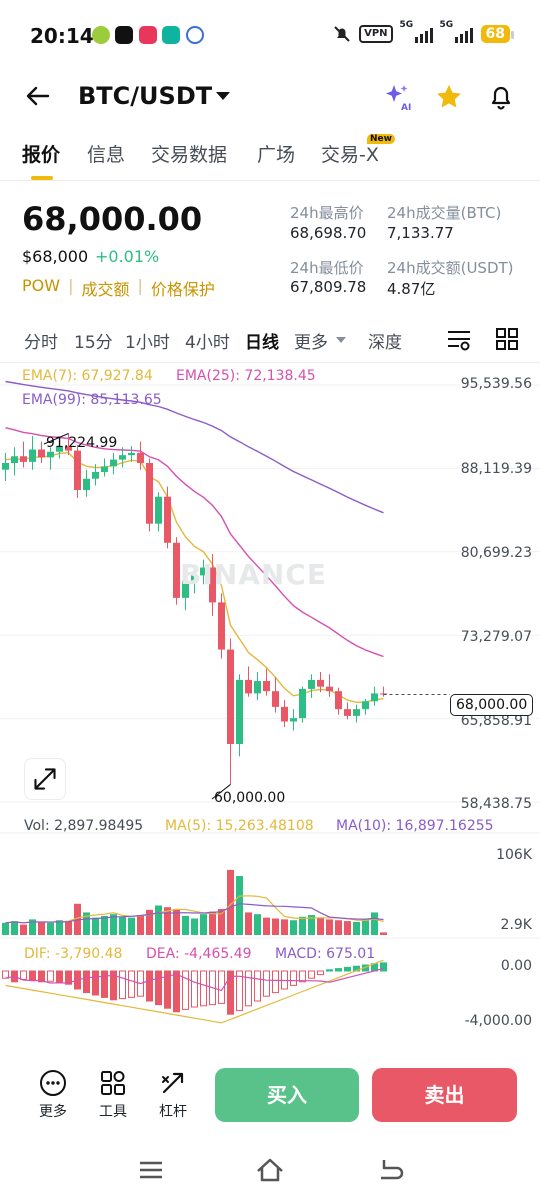  Describe the element at coordinates (311, 343) in the screenshot. I see `interval-more: 更多` at that location.